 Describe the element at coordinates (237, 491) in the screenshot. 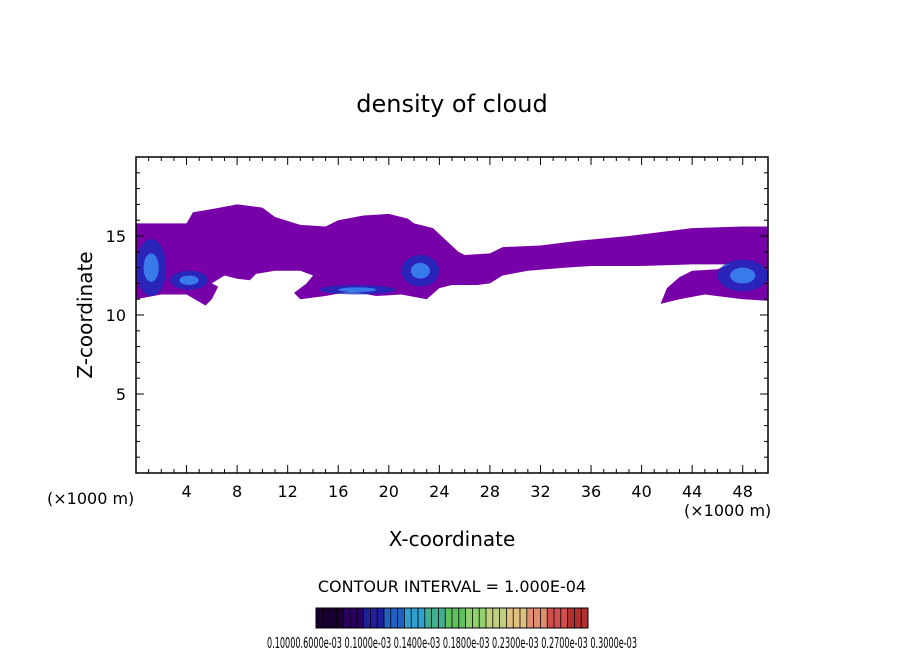

I see `x-tick-label: 8` at that location.